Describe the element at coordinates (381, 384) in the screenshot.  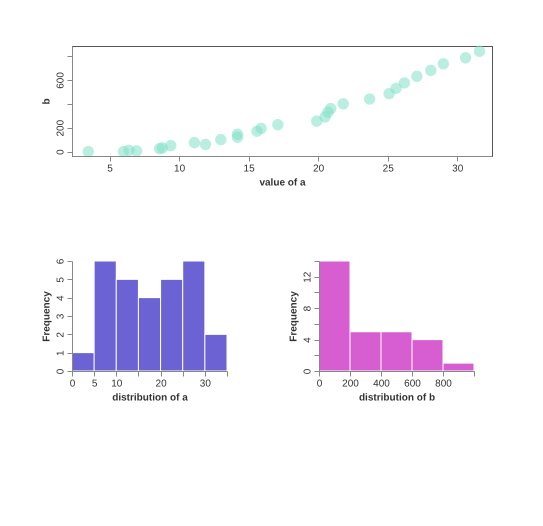
I see `x-tick-label: 400` at that location.